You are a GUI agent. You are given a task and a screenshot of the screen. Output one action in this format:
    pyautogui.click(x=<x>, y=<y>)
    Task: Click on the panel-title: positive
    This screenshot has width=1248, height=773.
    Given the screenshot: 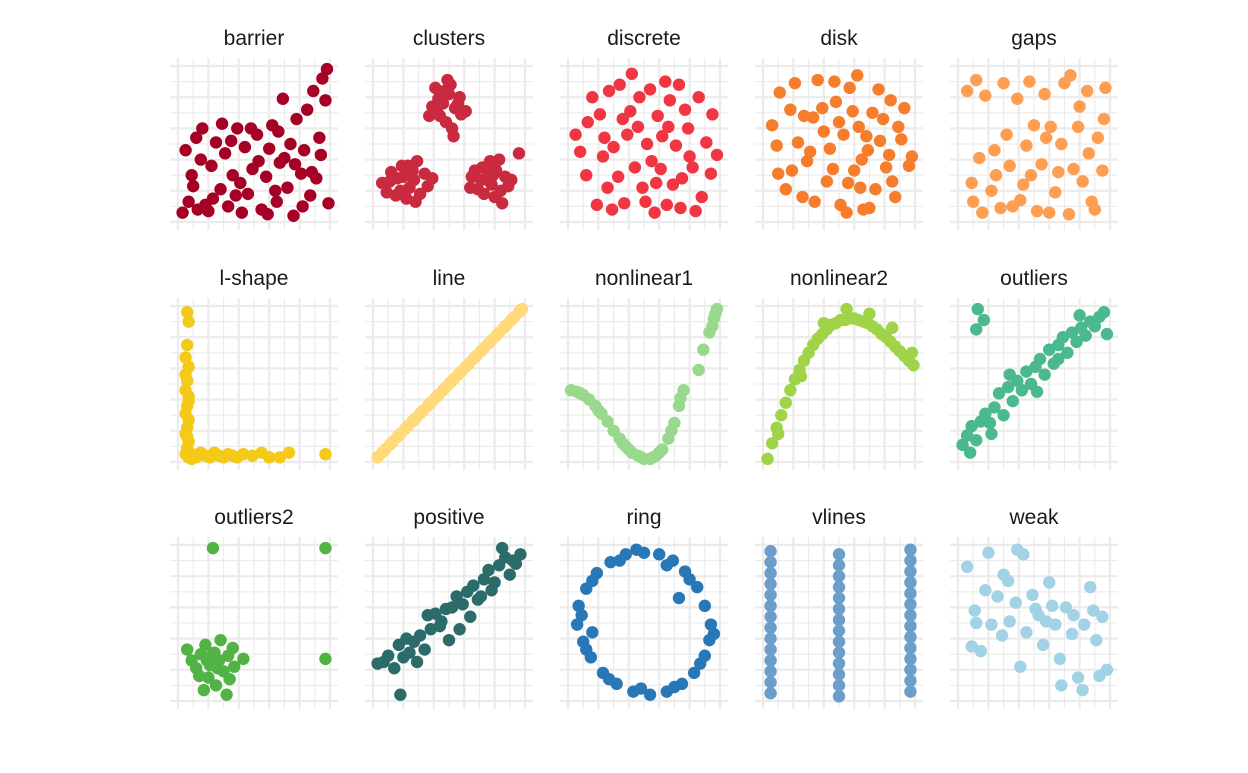 What is the action you would take?
    pyautogui.click(x=448, y=517)
    